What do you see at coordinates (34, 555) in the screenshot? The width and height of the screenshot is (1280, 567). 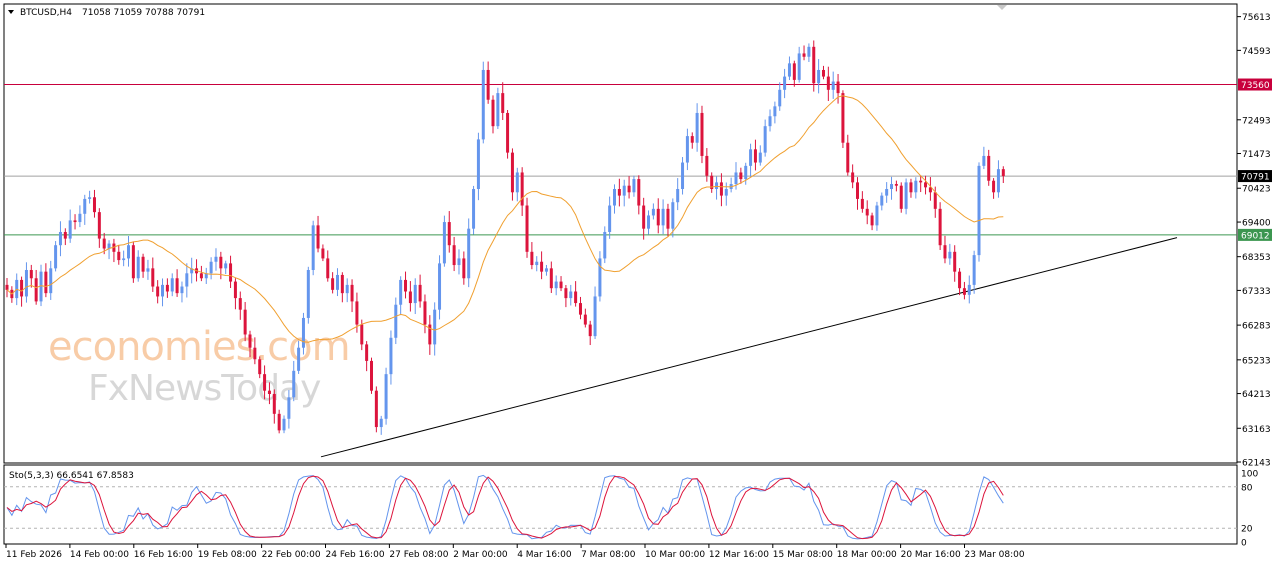 I see `time-tick-label: 11 Feb 2026` at bounding box center [34, 555].